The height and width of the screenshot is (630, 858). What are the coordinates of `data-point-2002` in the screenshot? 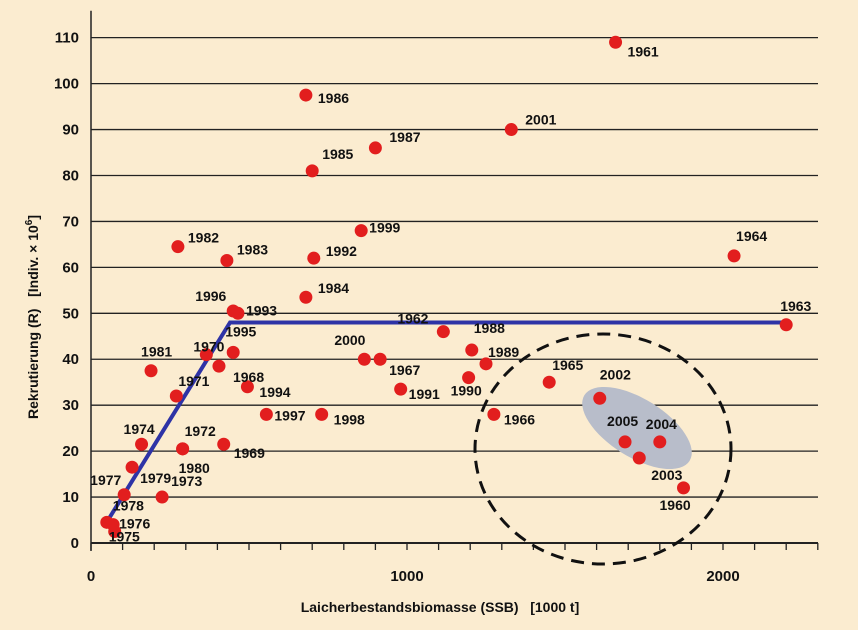 It's located at (600, 398).